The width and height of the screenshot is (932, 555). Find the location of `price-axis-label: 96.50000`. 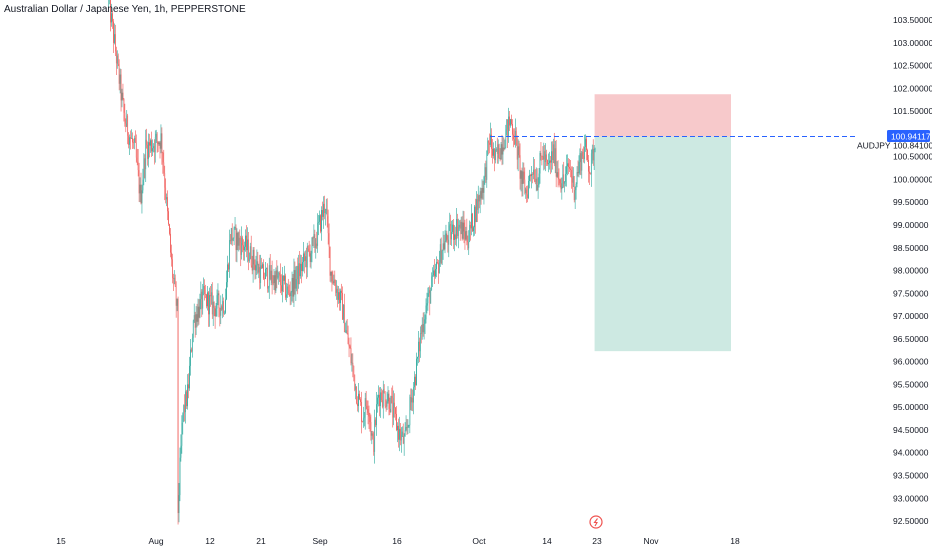

price-axis-label: 96.50000 is located at coordinates (911, 339).